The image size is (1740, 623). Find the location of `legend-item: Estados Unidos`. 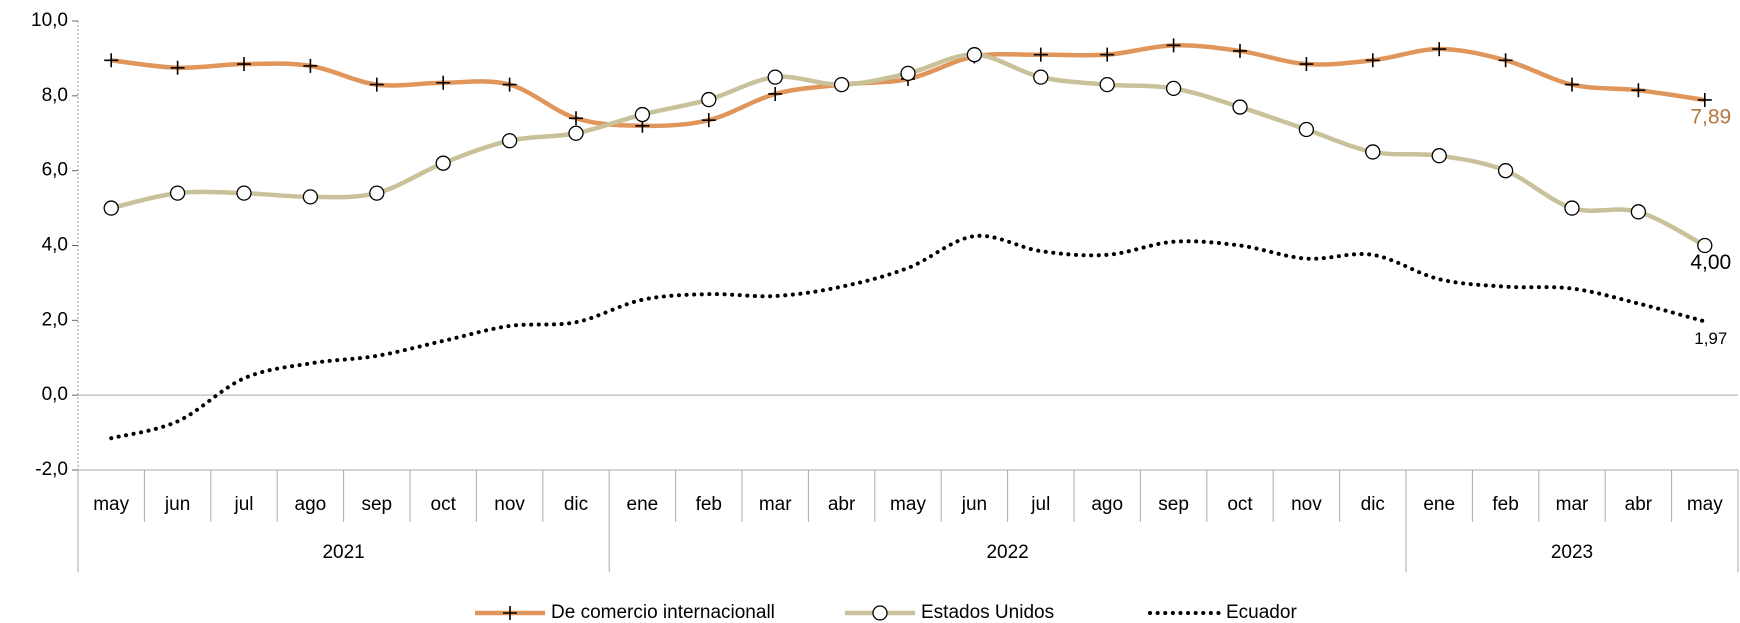

legend-item: Estados Unidos is located at coordinates (949, 612).